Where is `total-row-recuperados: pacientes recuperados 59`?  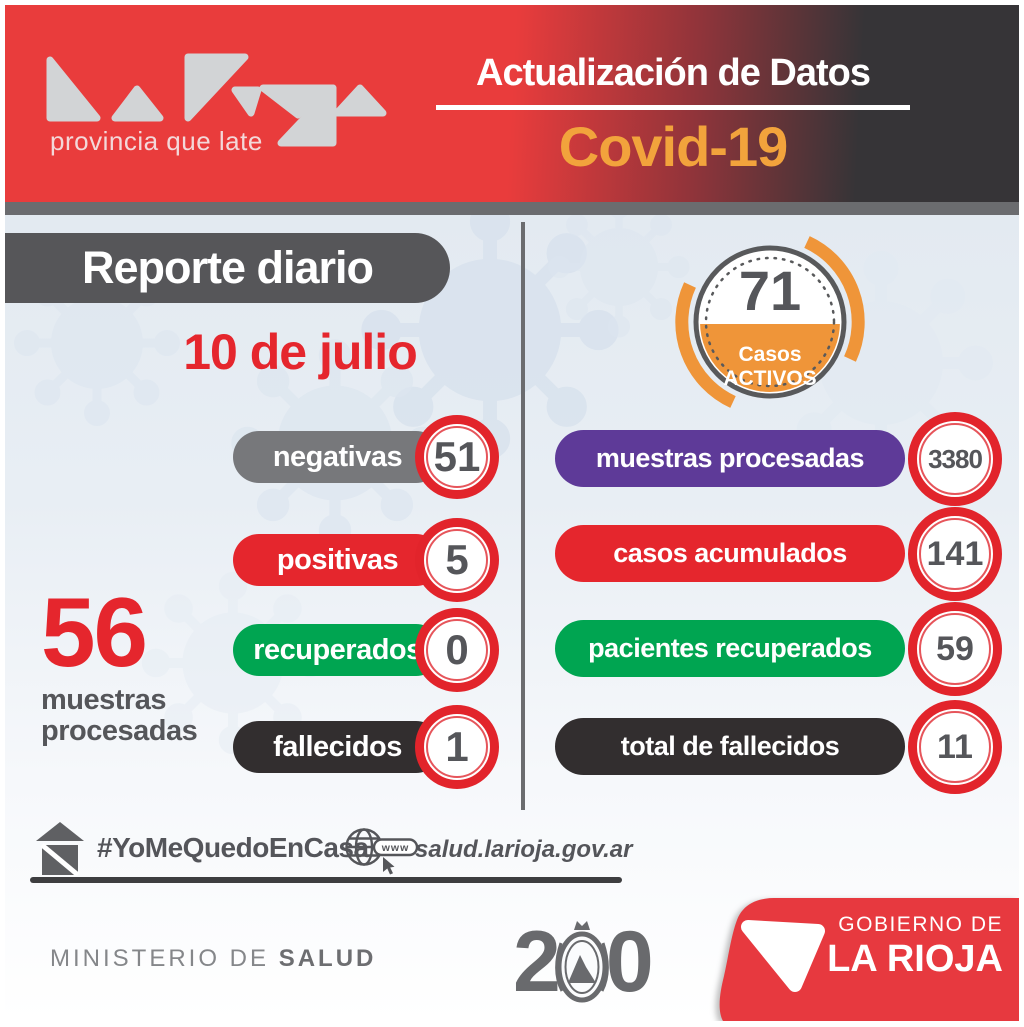 total-row-recuperados: pacientes recuperados 59 is located at coordinates (778, 649).